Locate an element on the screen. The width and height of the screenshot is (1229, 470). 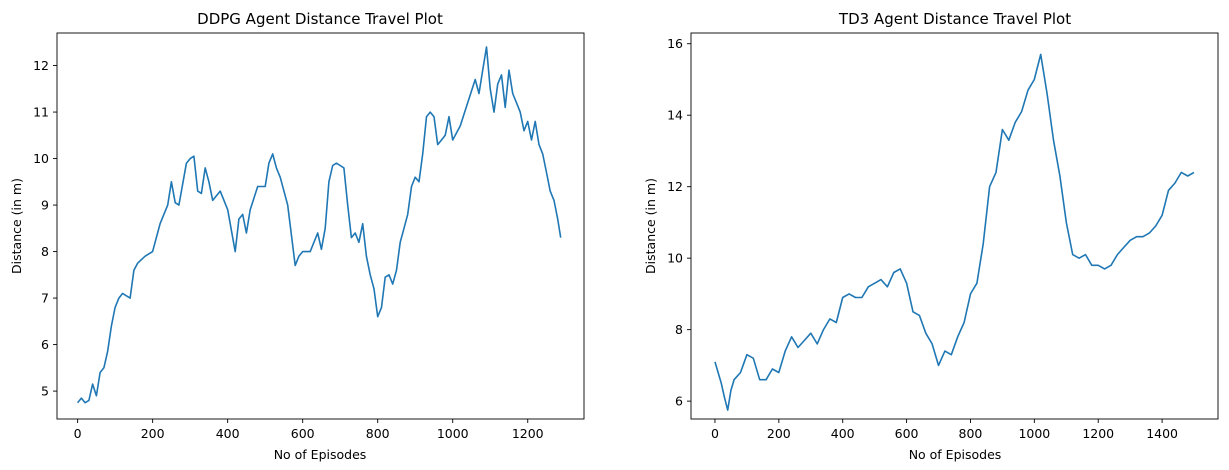
ddpg-y-tick-label: 9 is located at coordinates (45, 205).